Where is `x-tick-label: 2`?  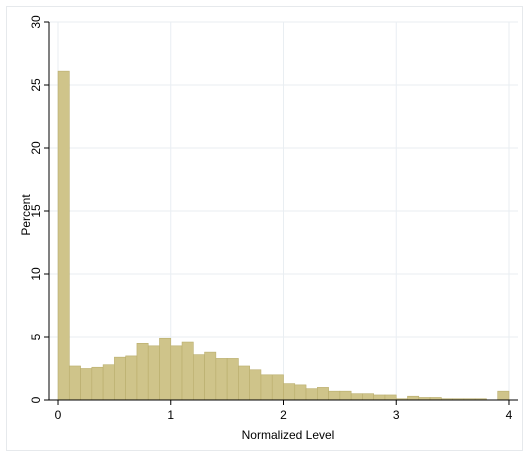 x-tick-label: 2 is located at coordinates (283, 415).